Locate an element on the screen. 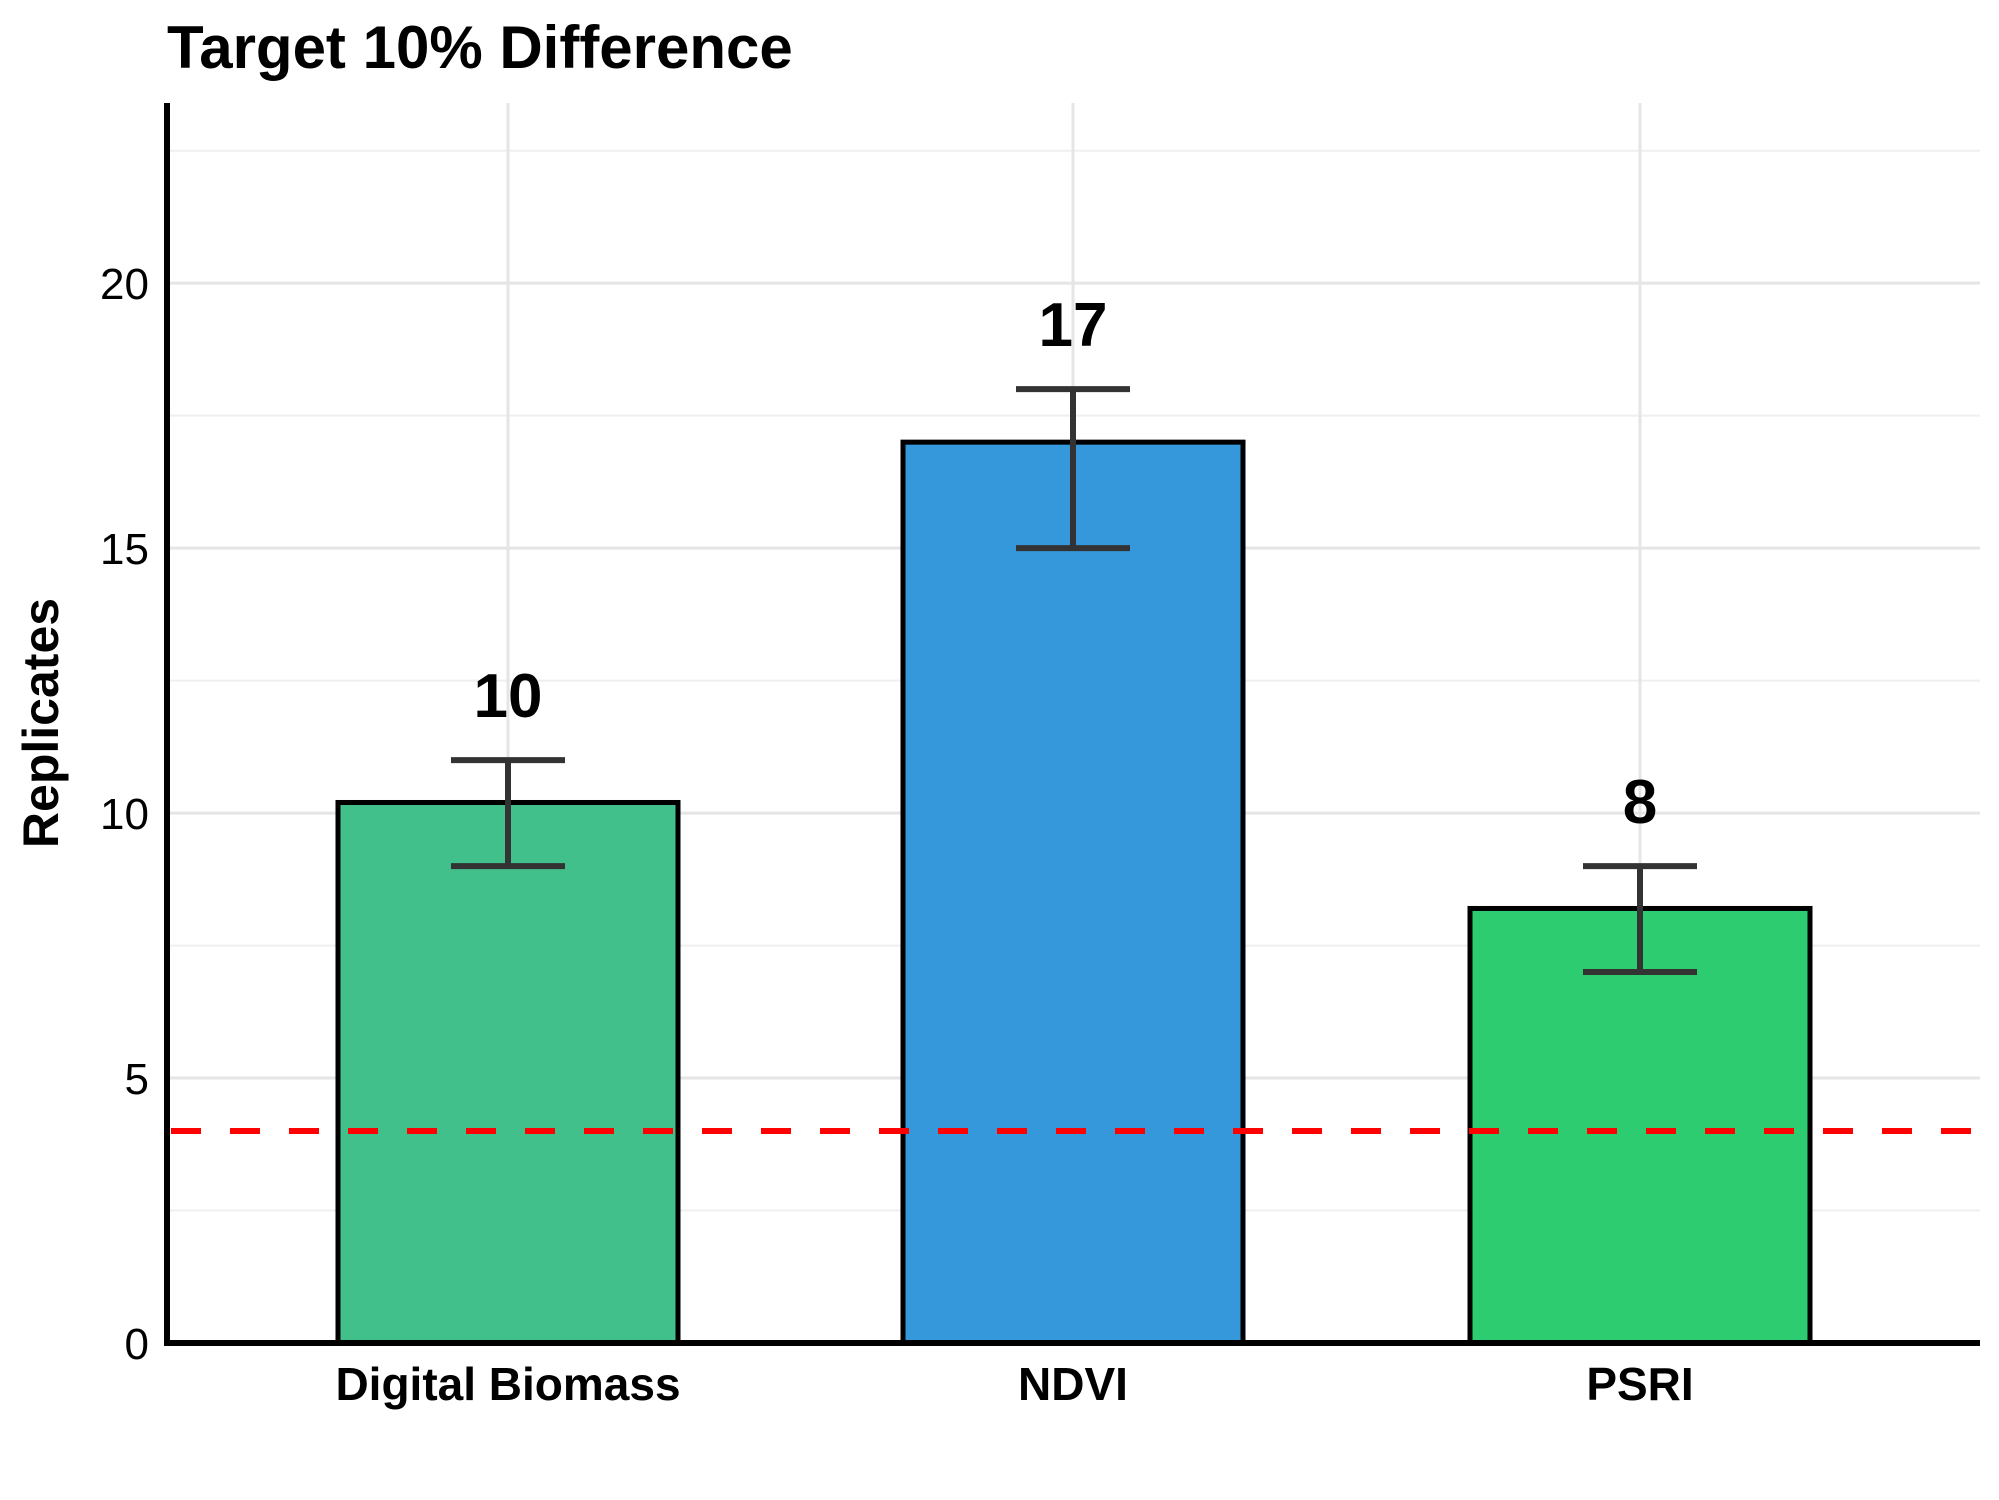 The image size is (1999, 1500). y-tick-label: 5 is located at coordinates (137, 1079).